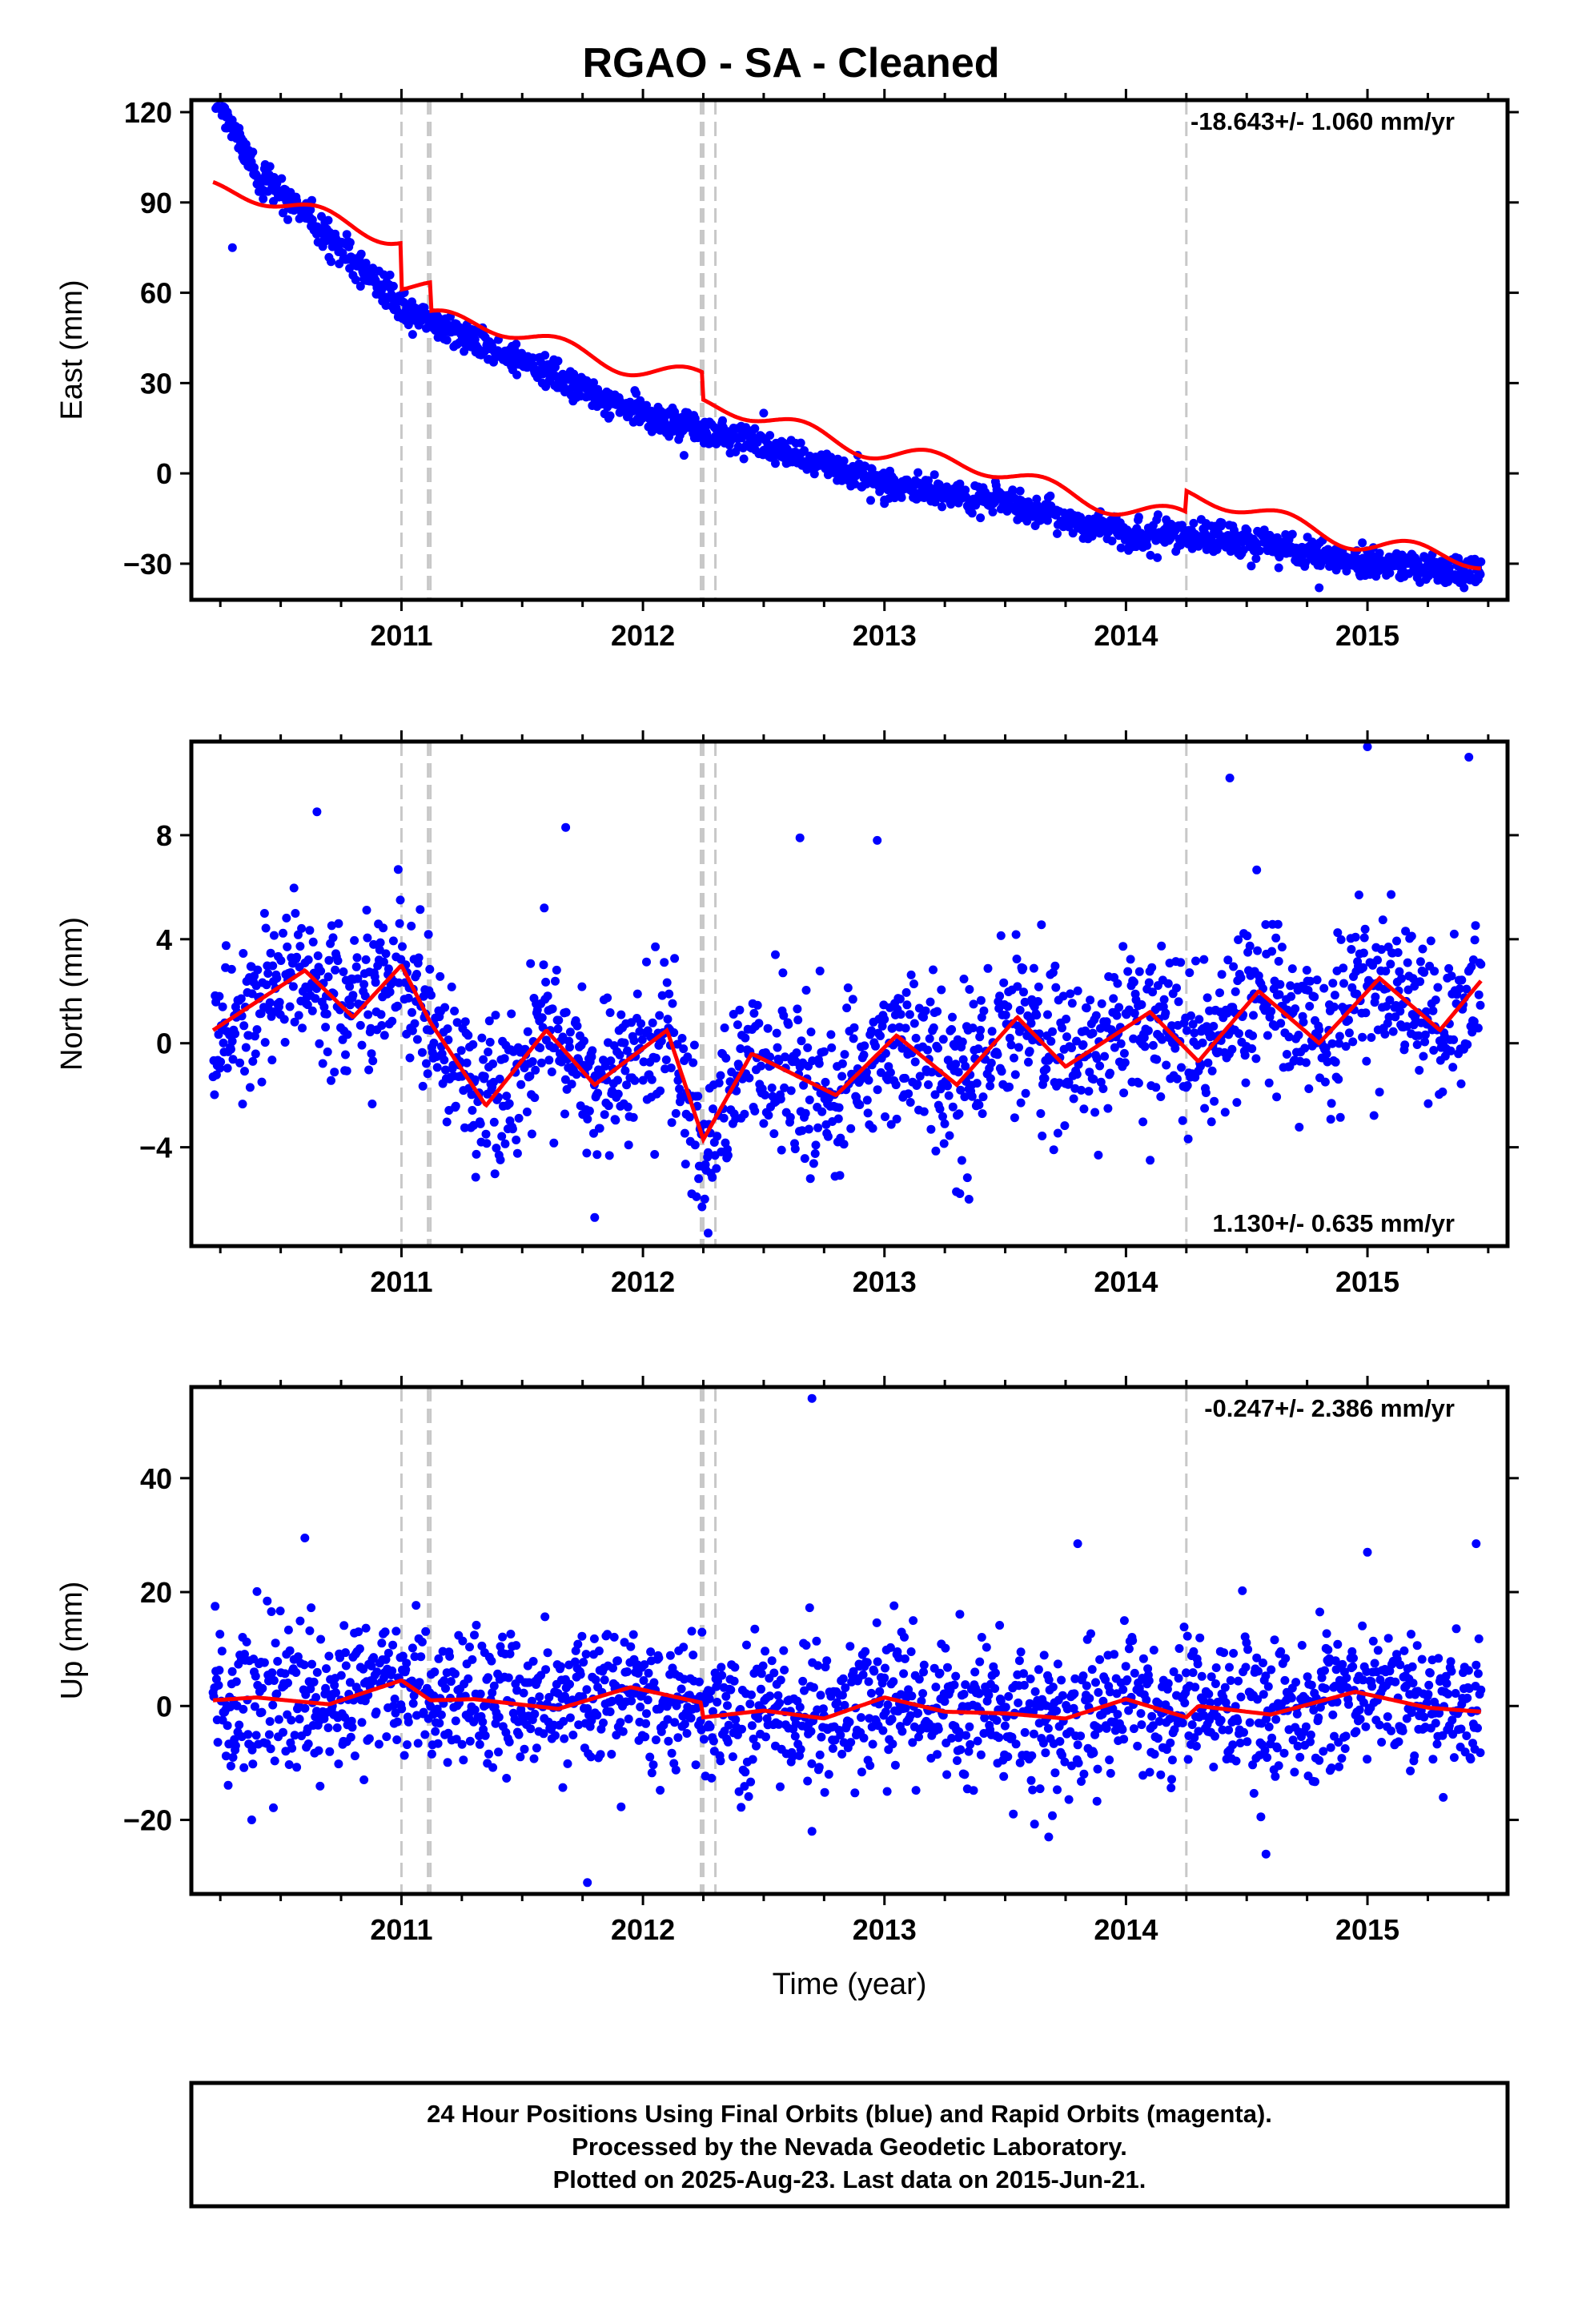 This screenshot has width=1582, height=2324. I want to click on east-y-tick-label: 60, so click(156, 293).